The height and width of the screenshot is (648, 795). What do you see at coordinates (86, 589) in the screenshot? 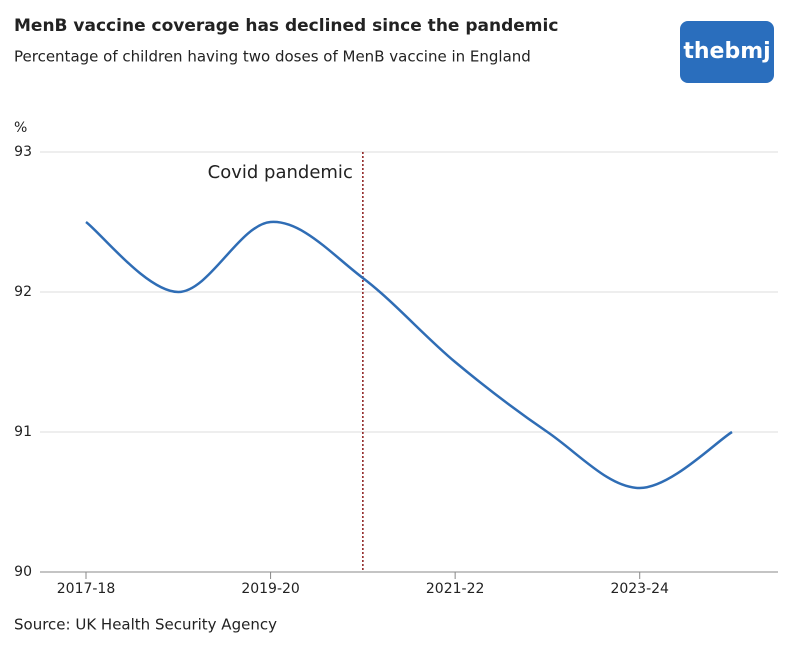
I see `x-tick-label: 2017-18` at bounding box center [86, 589].